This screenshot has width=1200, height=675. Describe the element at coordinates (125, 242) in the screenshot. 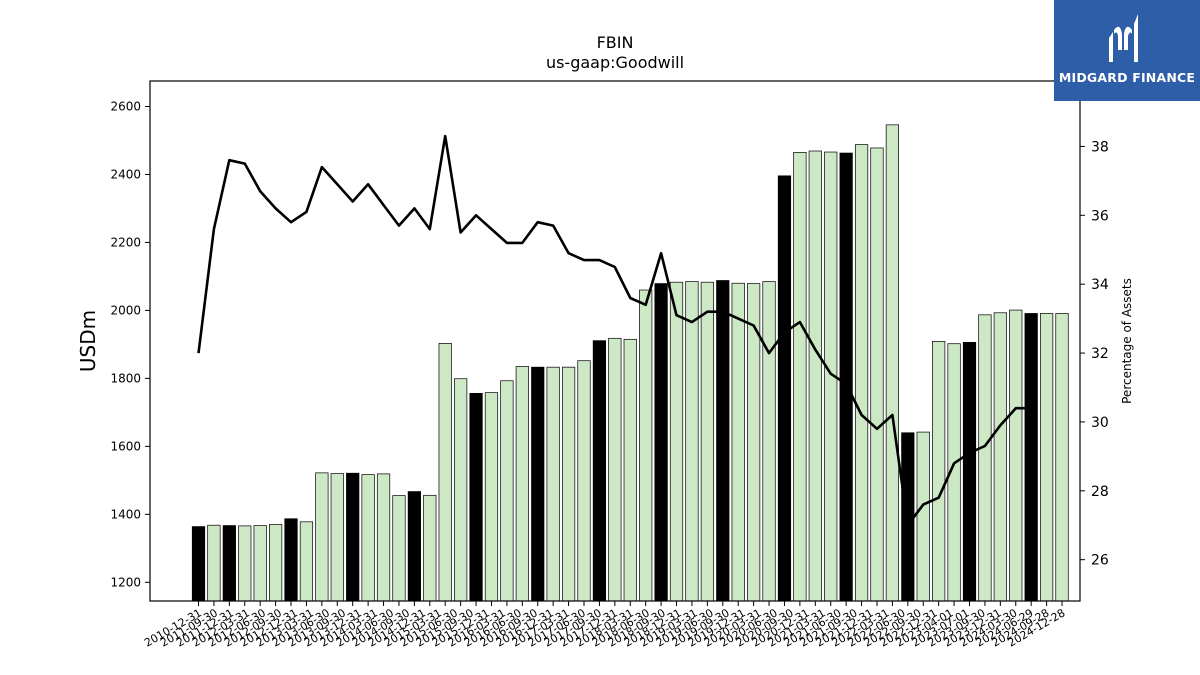

I see `y-tick-label: 2200` at that location.